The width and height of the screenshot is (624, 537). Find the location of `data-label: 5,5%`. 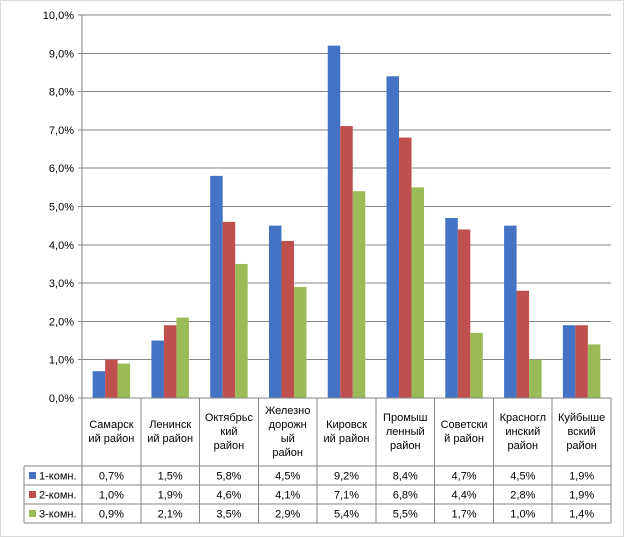

data-label: 5,5% is located at coordinates (405, 515).